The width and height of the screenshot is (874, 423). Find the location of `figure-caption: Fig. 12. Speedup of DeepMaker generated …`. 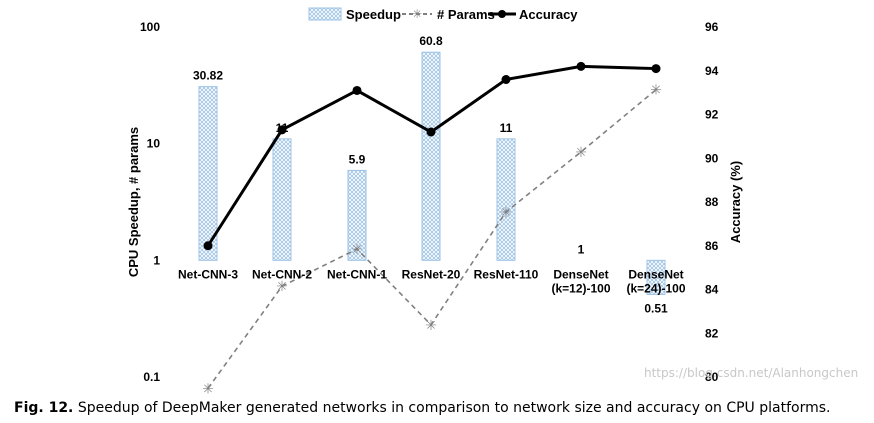

figure-caption: Fig. 12. Speedup of DeepMaker generated … is located at coordinates (422, 408).